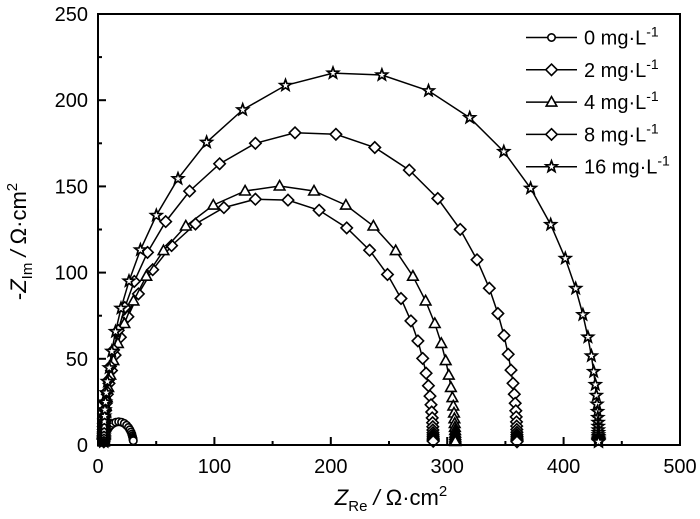 The image size is (700, 519). Describe the element at coordinates (447, 467) in the screenshot. I see `svg-text: 300` at that location.